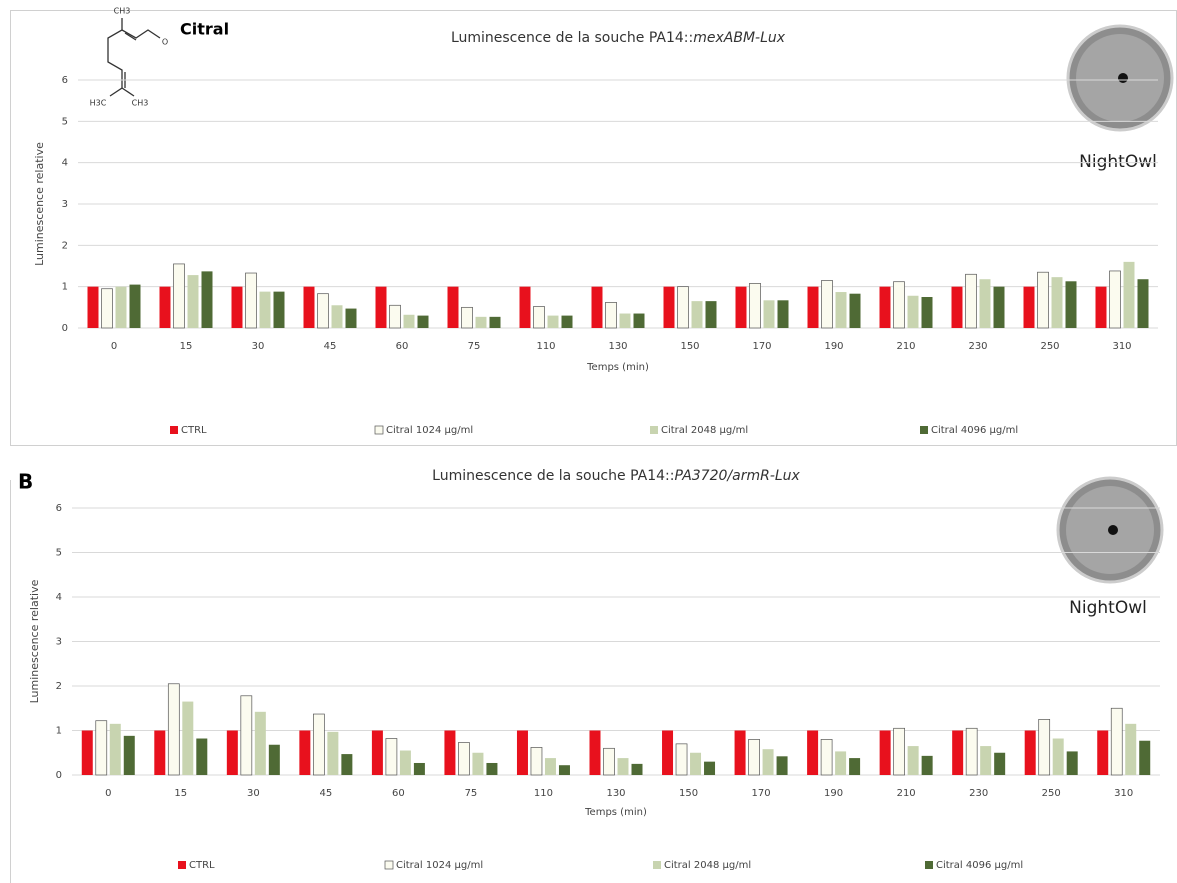 Image resolution: width=1177 pixels, height=883 pixels. Describe the element at coordinates (615, 793) in the screenshot. I see `x-tick-label: 130` at that location.